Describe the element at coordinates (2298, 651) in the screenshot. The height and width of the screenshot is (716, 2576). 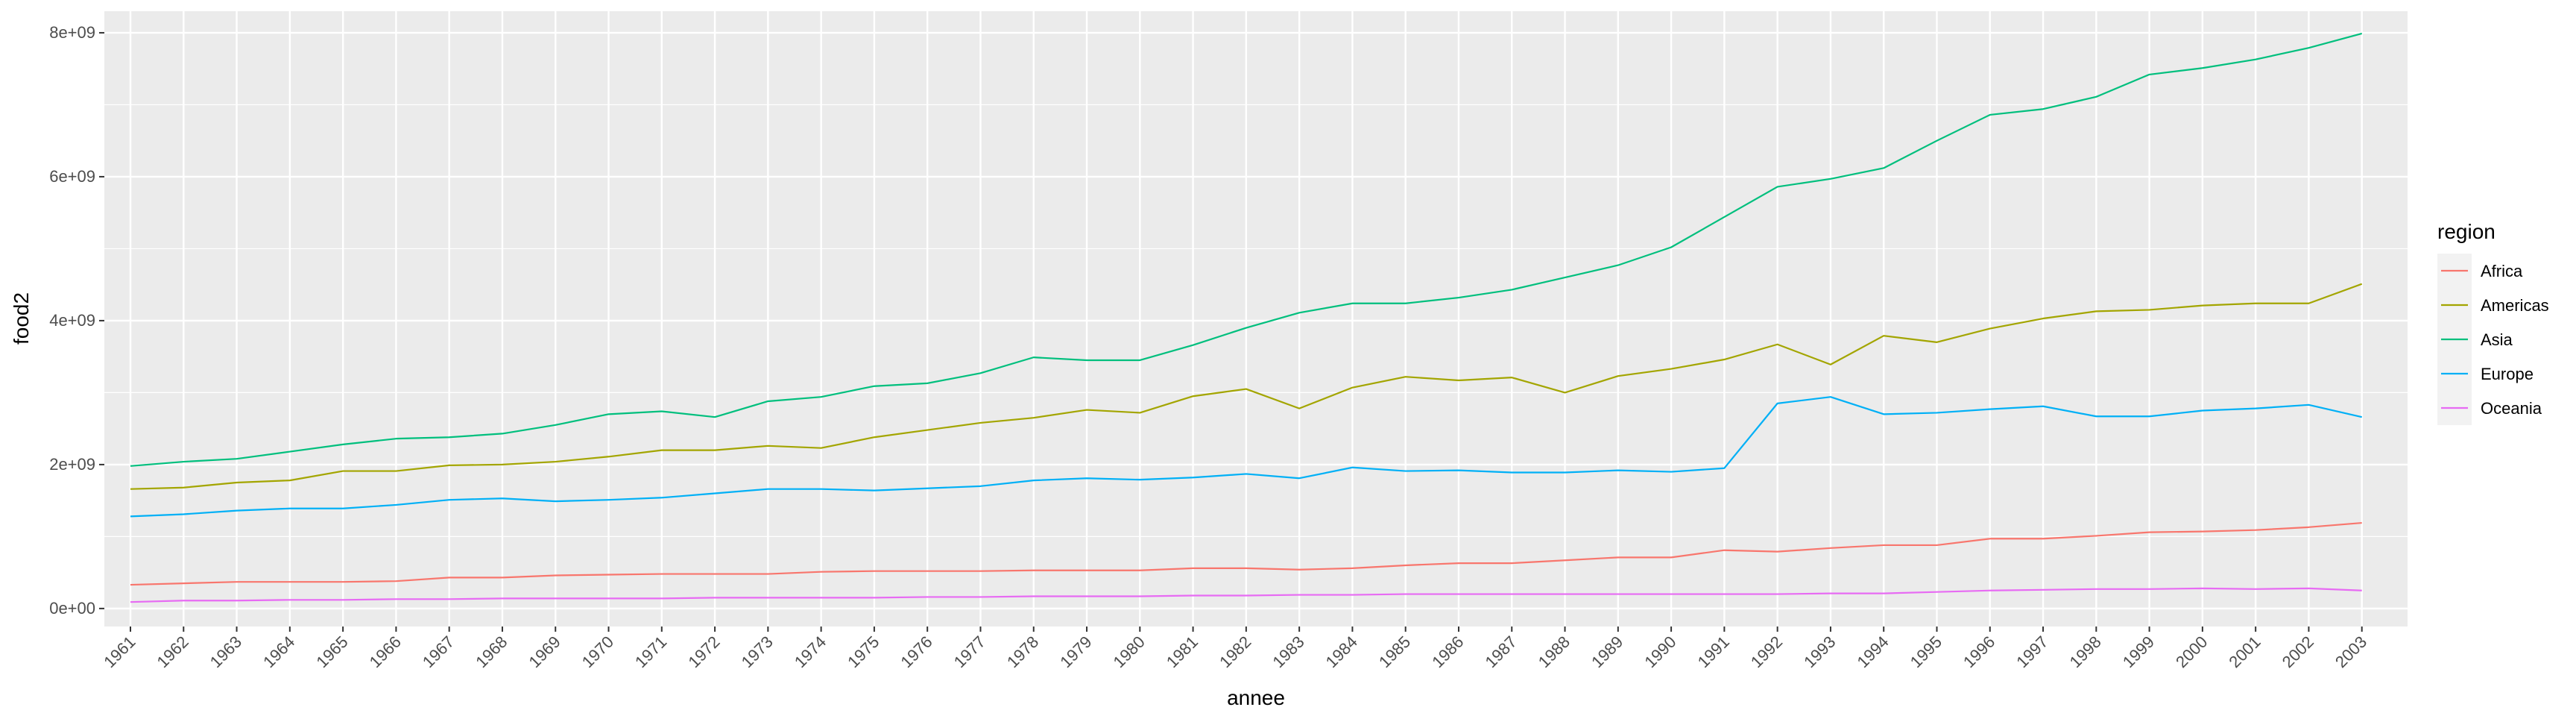
I see `x-tick-label: 2002` at that location.